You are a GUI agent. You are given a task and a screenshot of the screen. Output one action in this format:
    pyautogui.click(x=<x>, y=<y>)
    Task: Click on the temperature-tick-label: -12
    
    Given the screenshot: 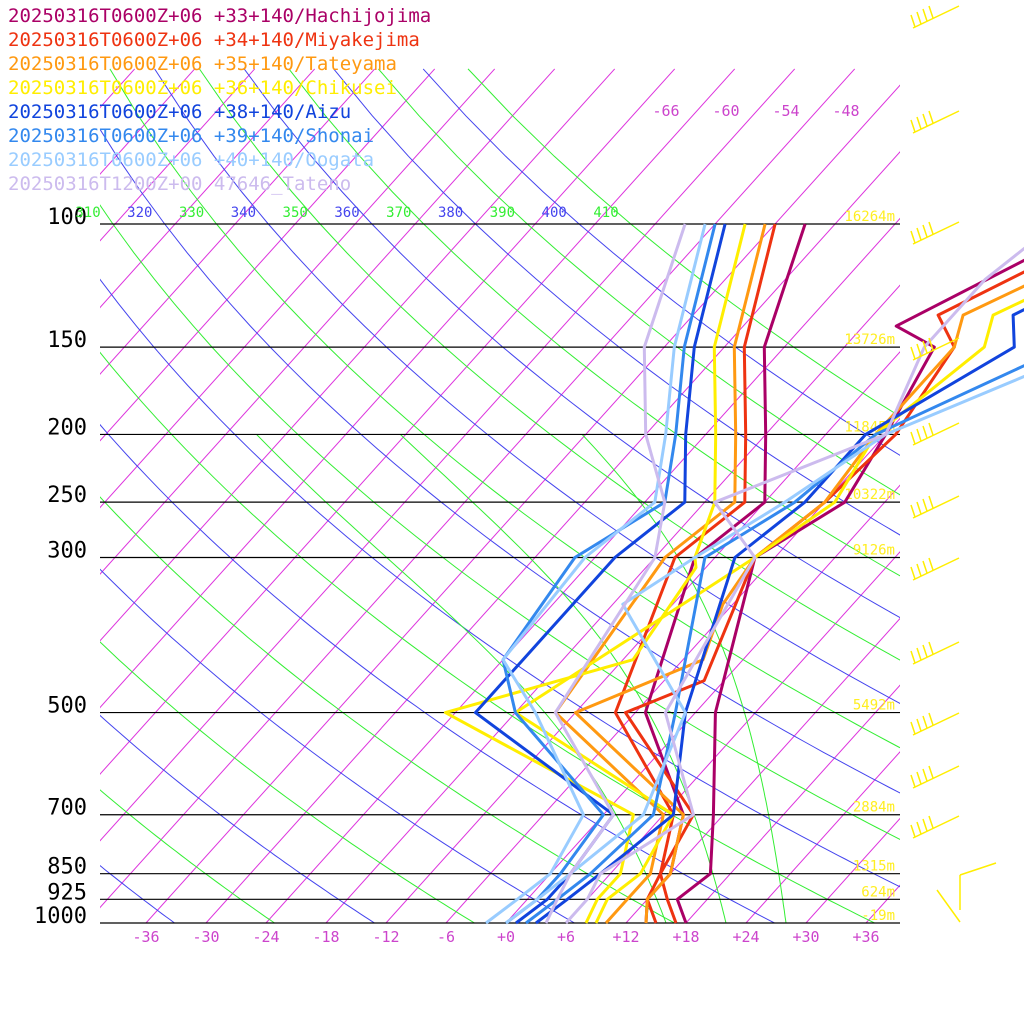 What is the action you would take?
    pyautogui.click(x=385, y=937)
    